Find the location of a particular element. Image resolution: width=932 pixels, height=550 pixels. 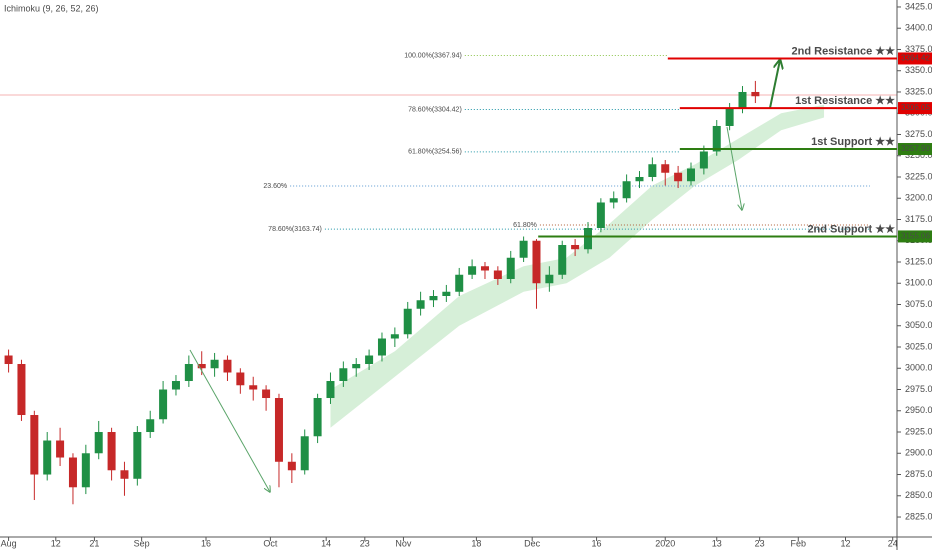

y-tick-label: 2950.00 is located at coordinates (918, 410).